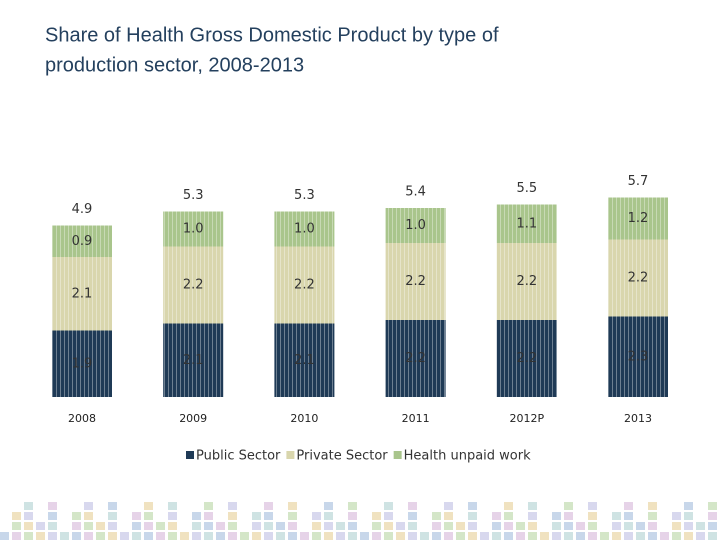 This screenshot has width=720, height=540. I want to click on value-label: 1.2, so click(638, 218).